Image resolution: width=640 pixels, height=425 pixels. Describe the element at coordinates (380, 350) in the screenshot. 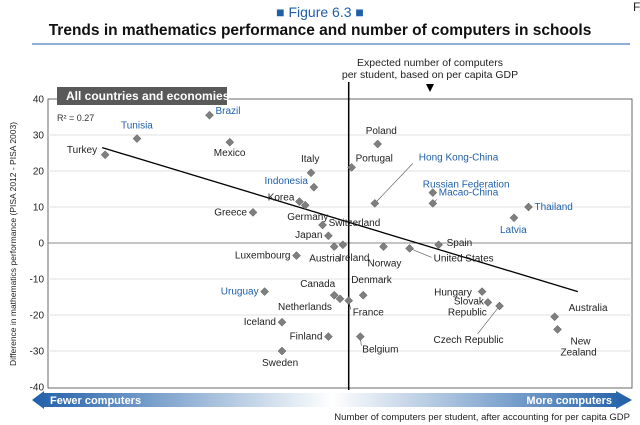

I see `data-label: Belgium` at that location.